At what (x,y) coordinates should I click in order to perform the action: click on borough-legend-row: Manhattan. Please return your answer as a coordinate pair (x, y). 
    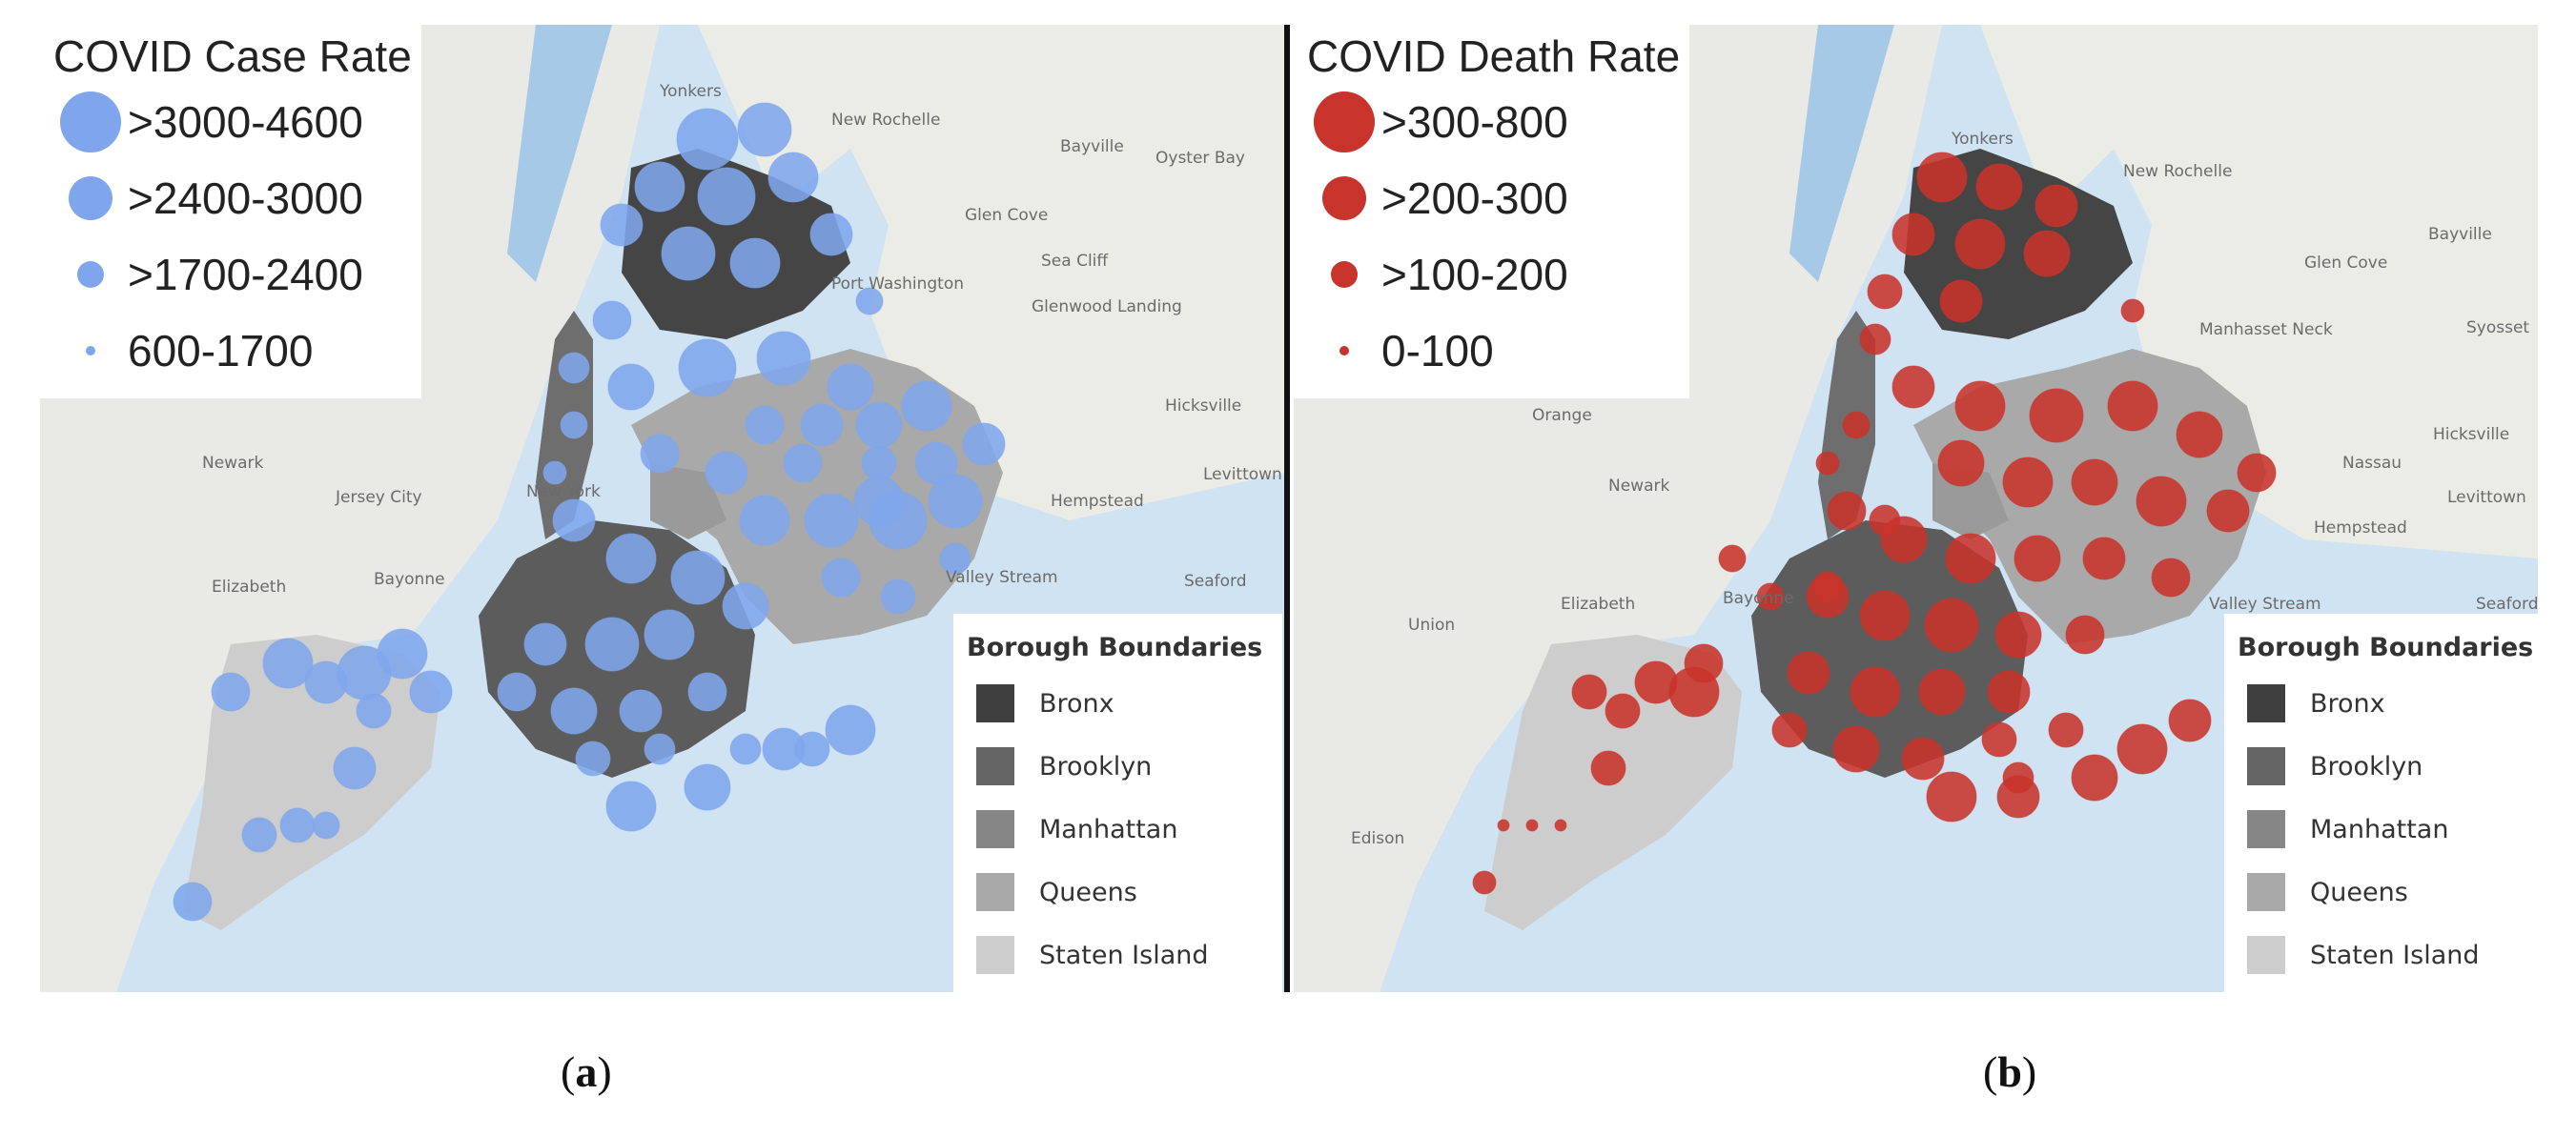
    Looking at the image, I should click on (1118, 829).